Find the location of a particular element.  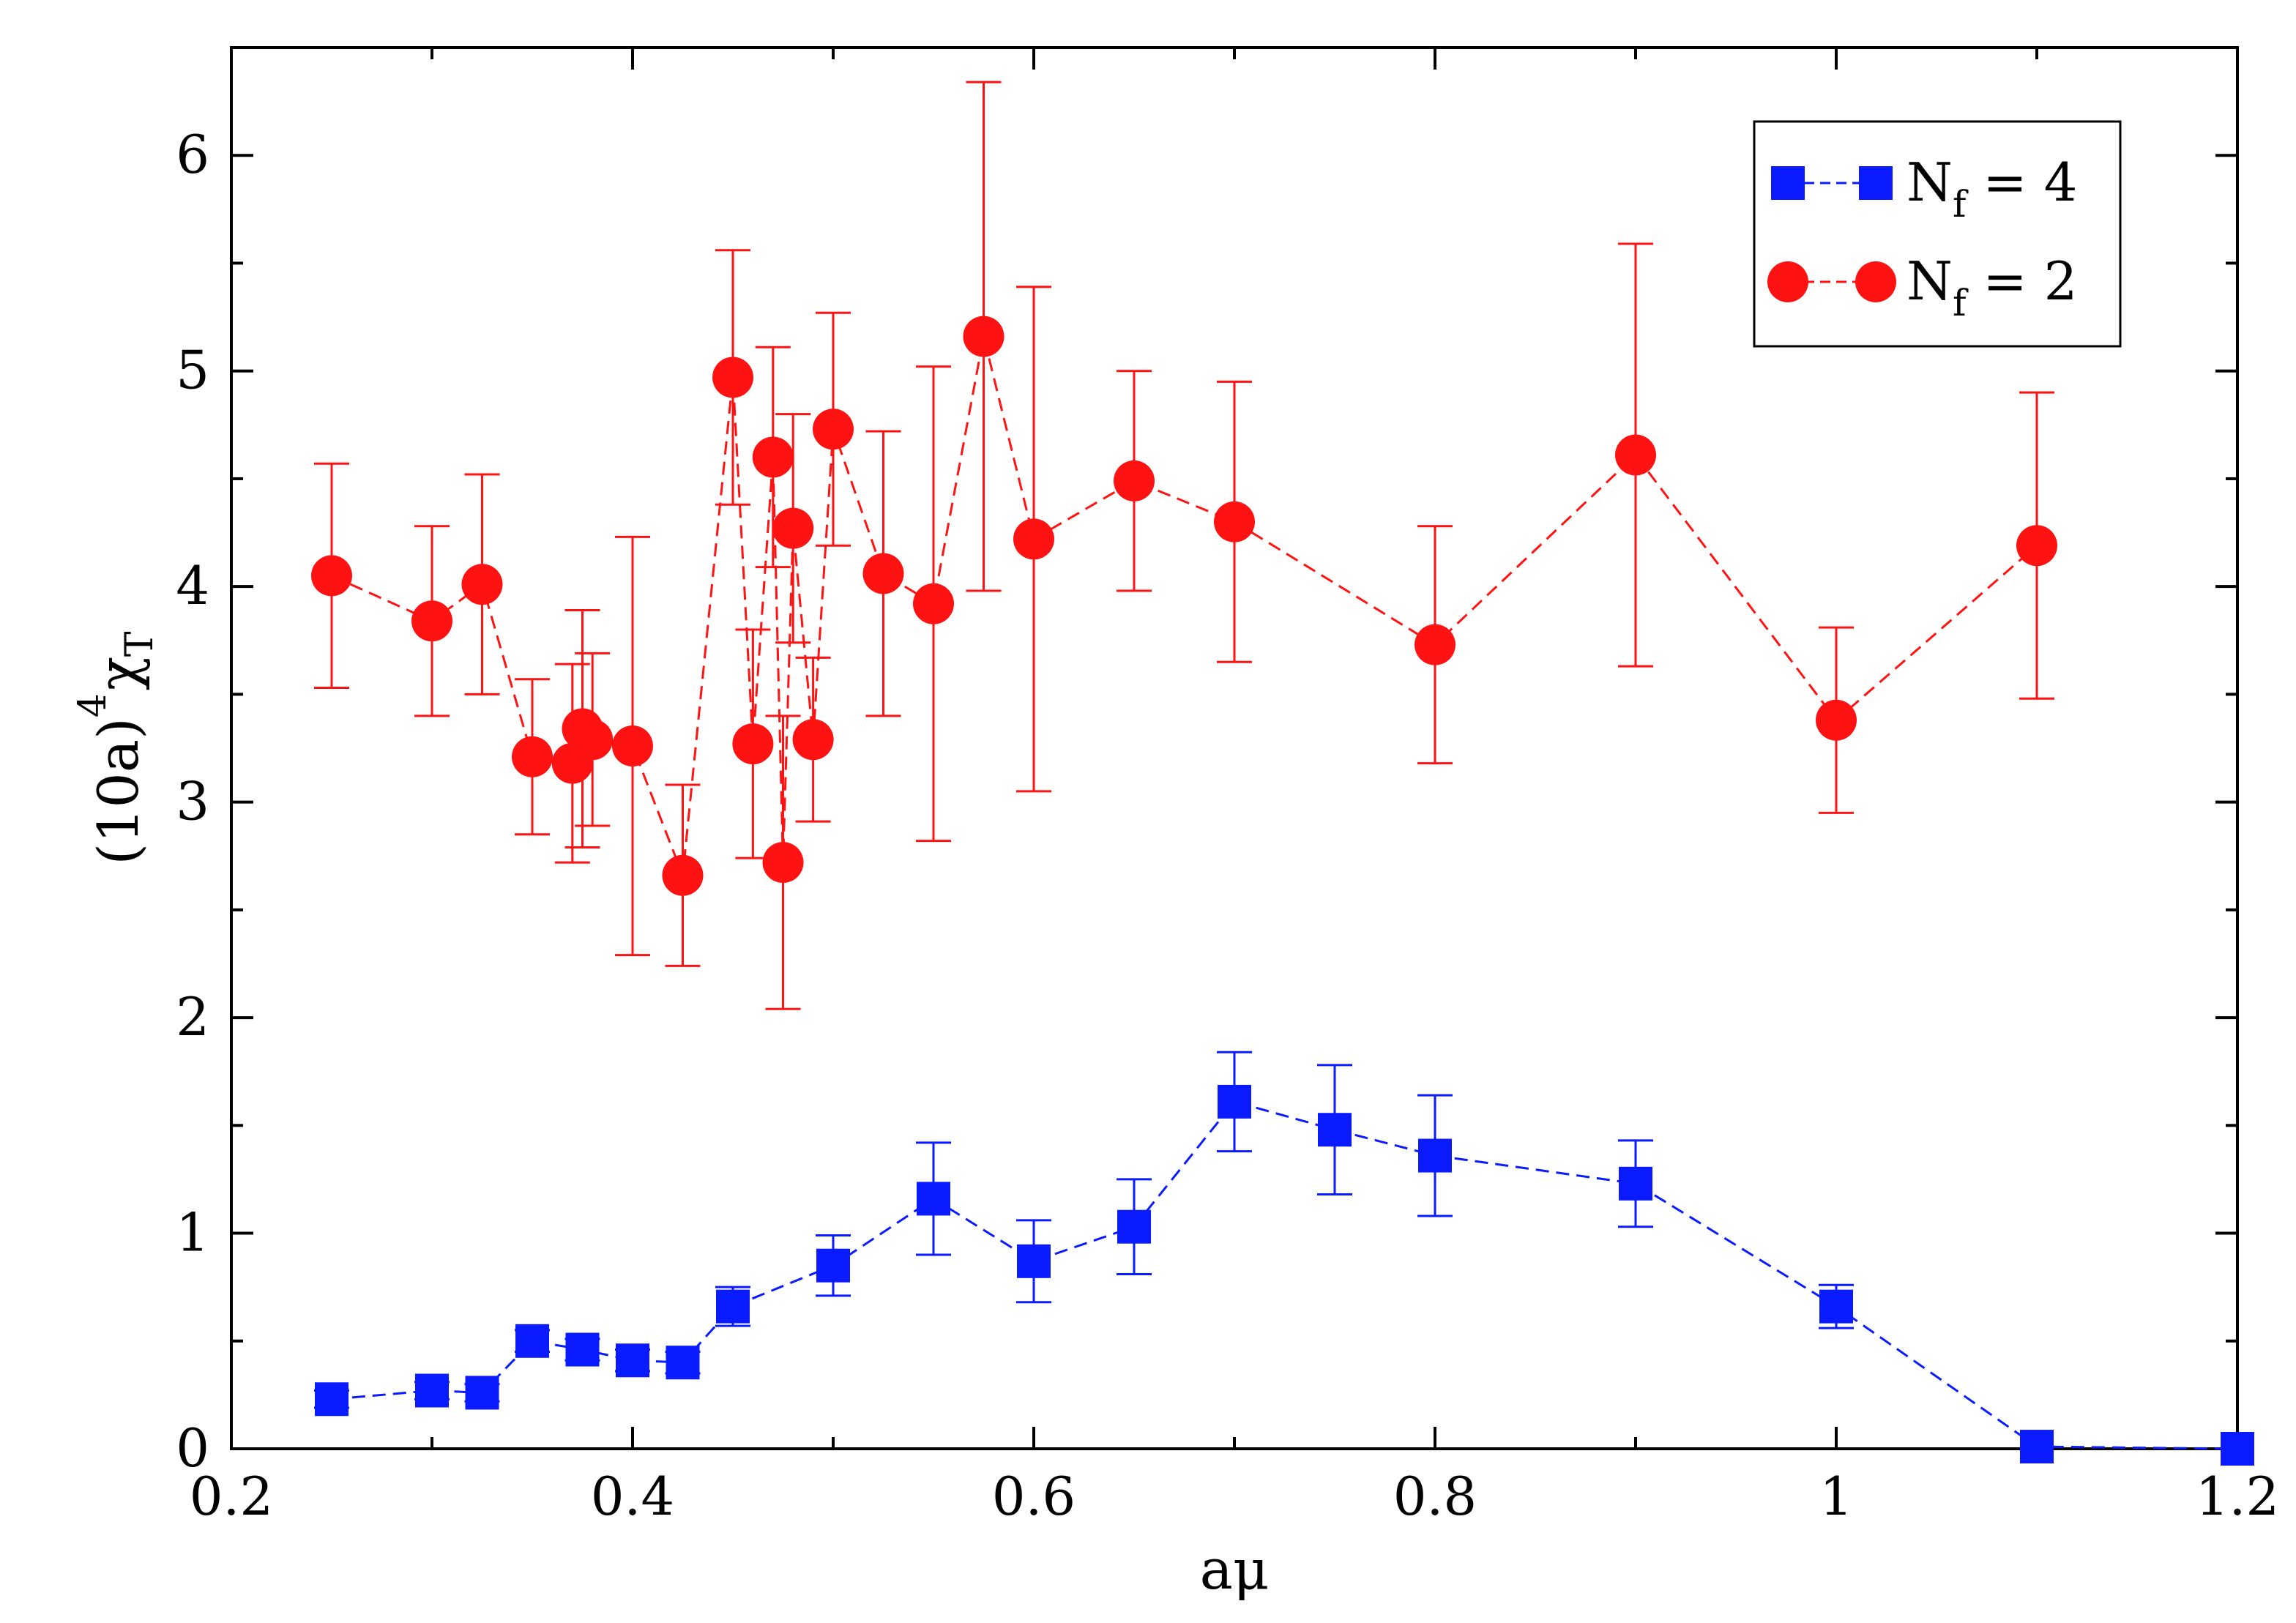

legend: Nf = 4 Nf = 2 is located at coordinates (1937, 234).